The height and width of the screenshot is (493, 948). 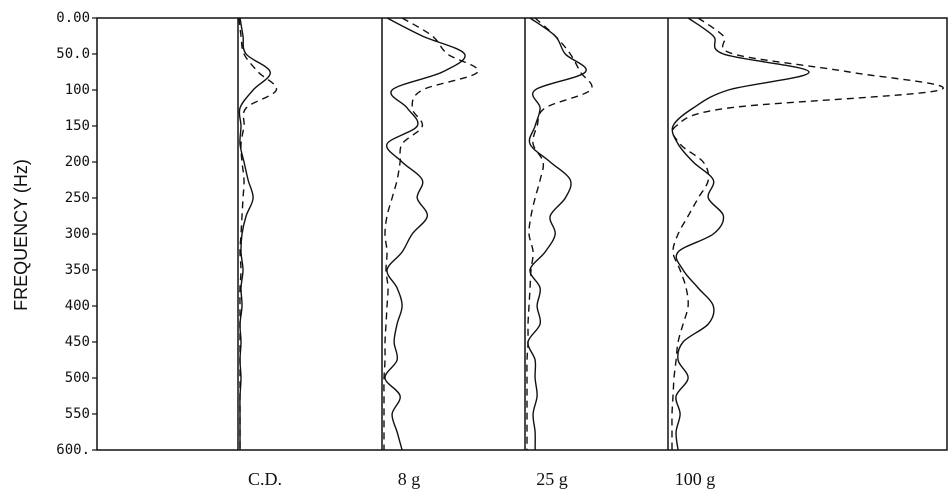 What do you see at coordinates (77, 270) in the screenshot?
I see `y-tick-label: 350` at bounding box center [77, 270].